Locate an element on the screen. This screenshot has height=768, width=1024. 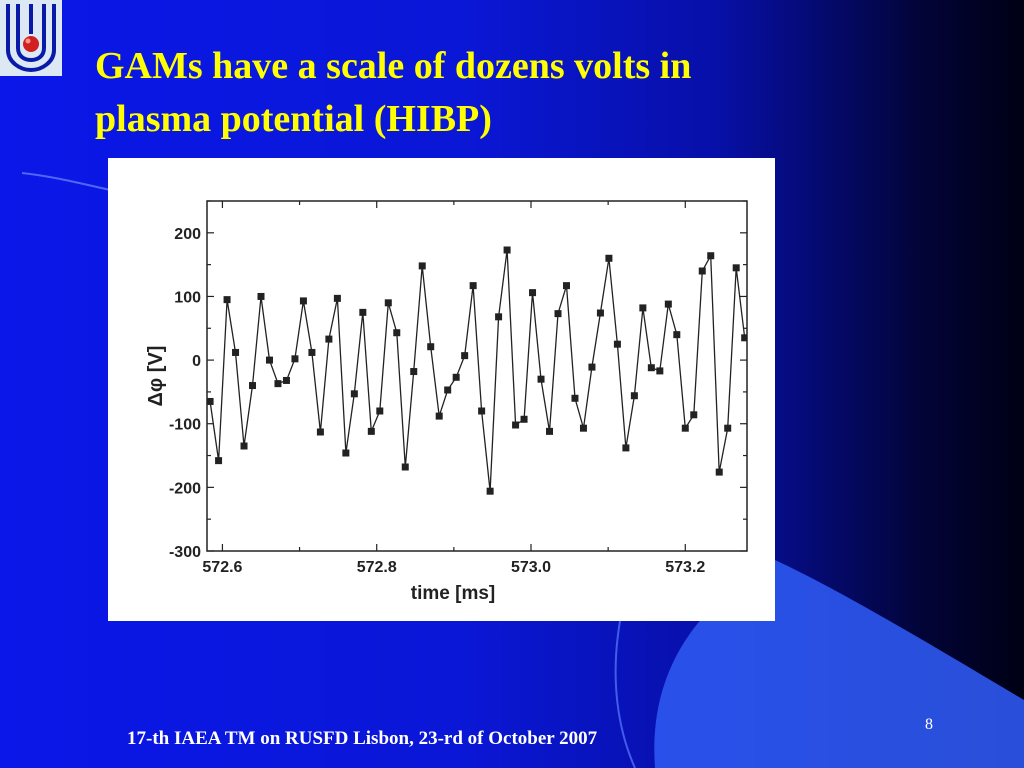
y-tick-label: 0 is located at coordinates (196, 361).